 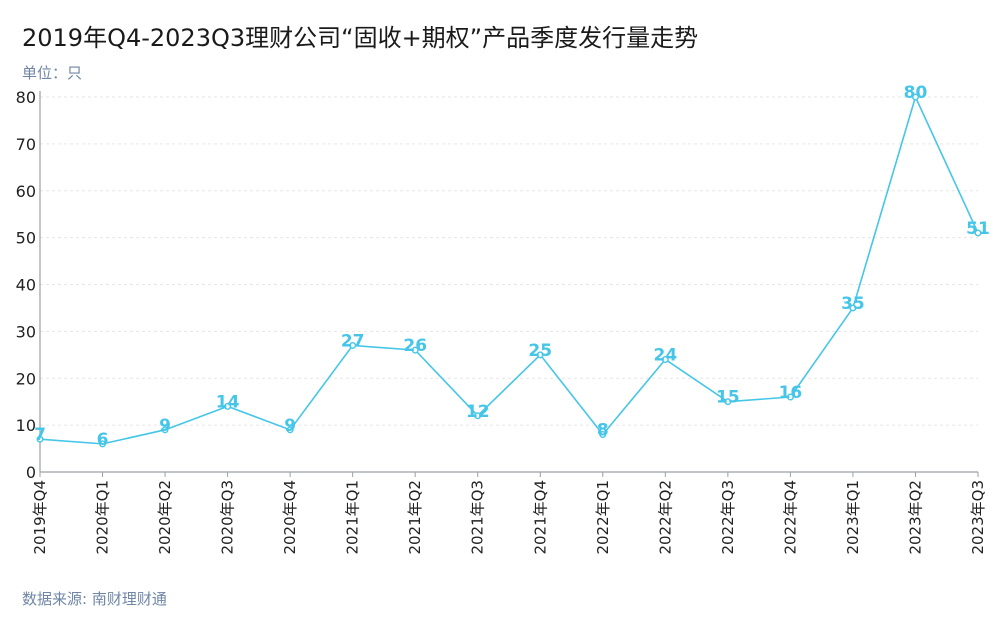 I want to click on x-tick-label: 2023年Q2, so click(x=915, y=517).